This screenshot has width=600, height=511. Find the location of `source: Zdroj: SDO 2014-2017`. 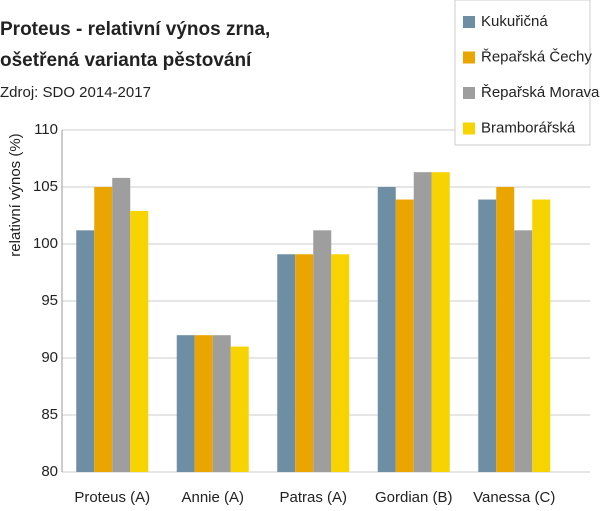

source: Zdroj: SDO 2014-2017 is located at coordinates (75, 92).